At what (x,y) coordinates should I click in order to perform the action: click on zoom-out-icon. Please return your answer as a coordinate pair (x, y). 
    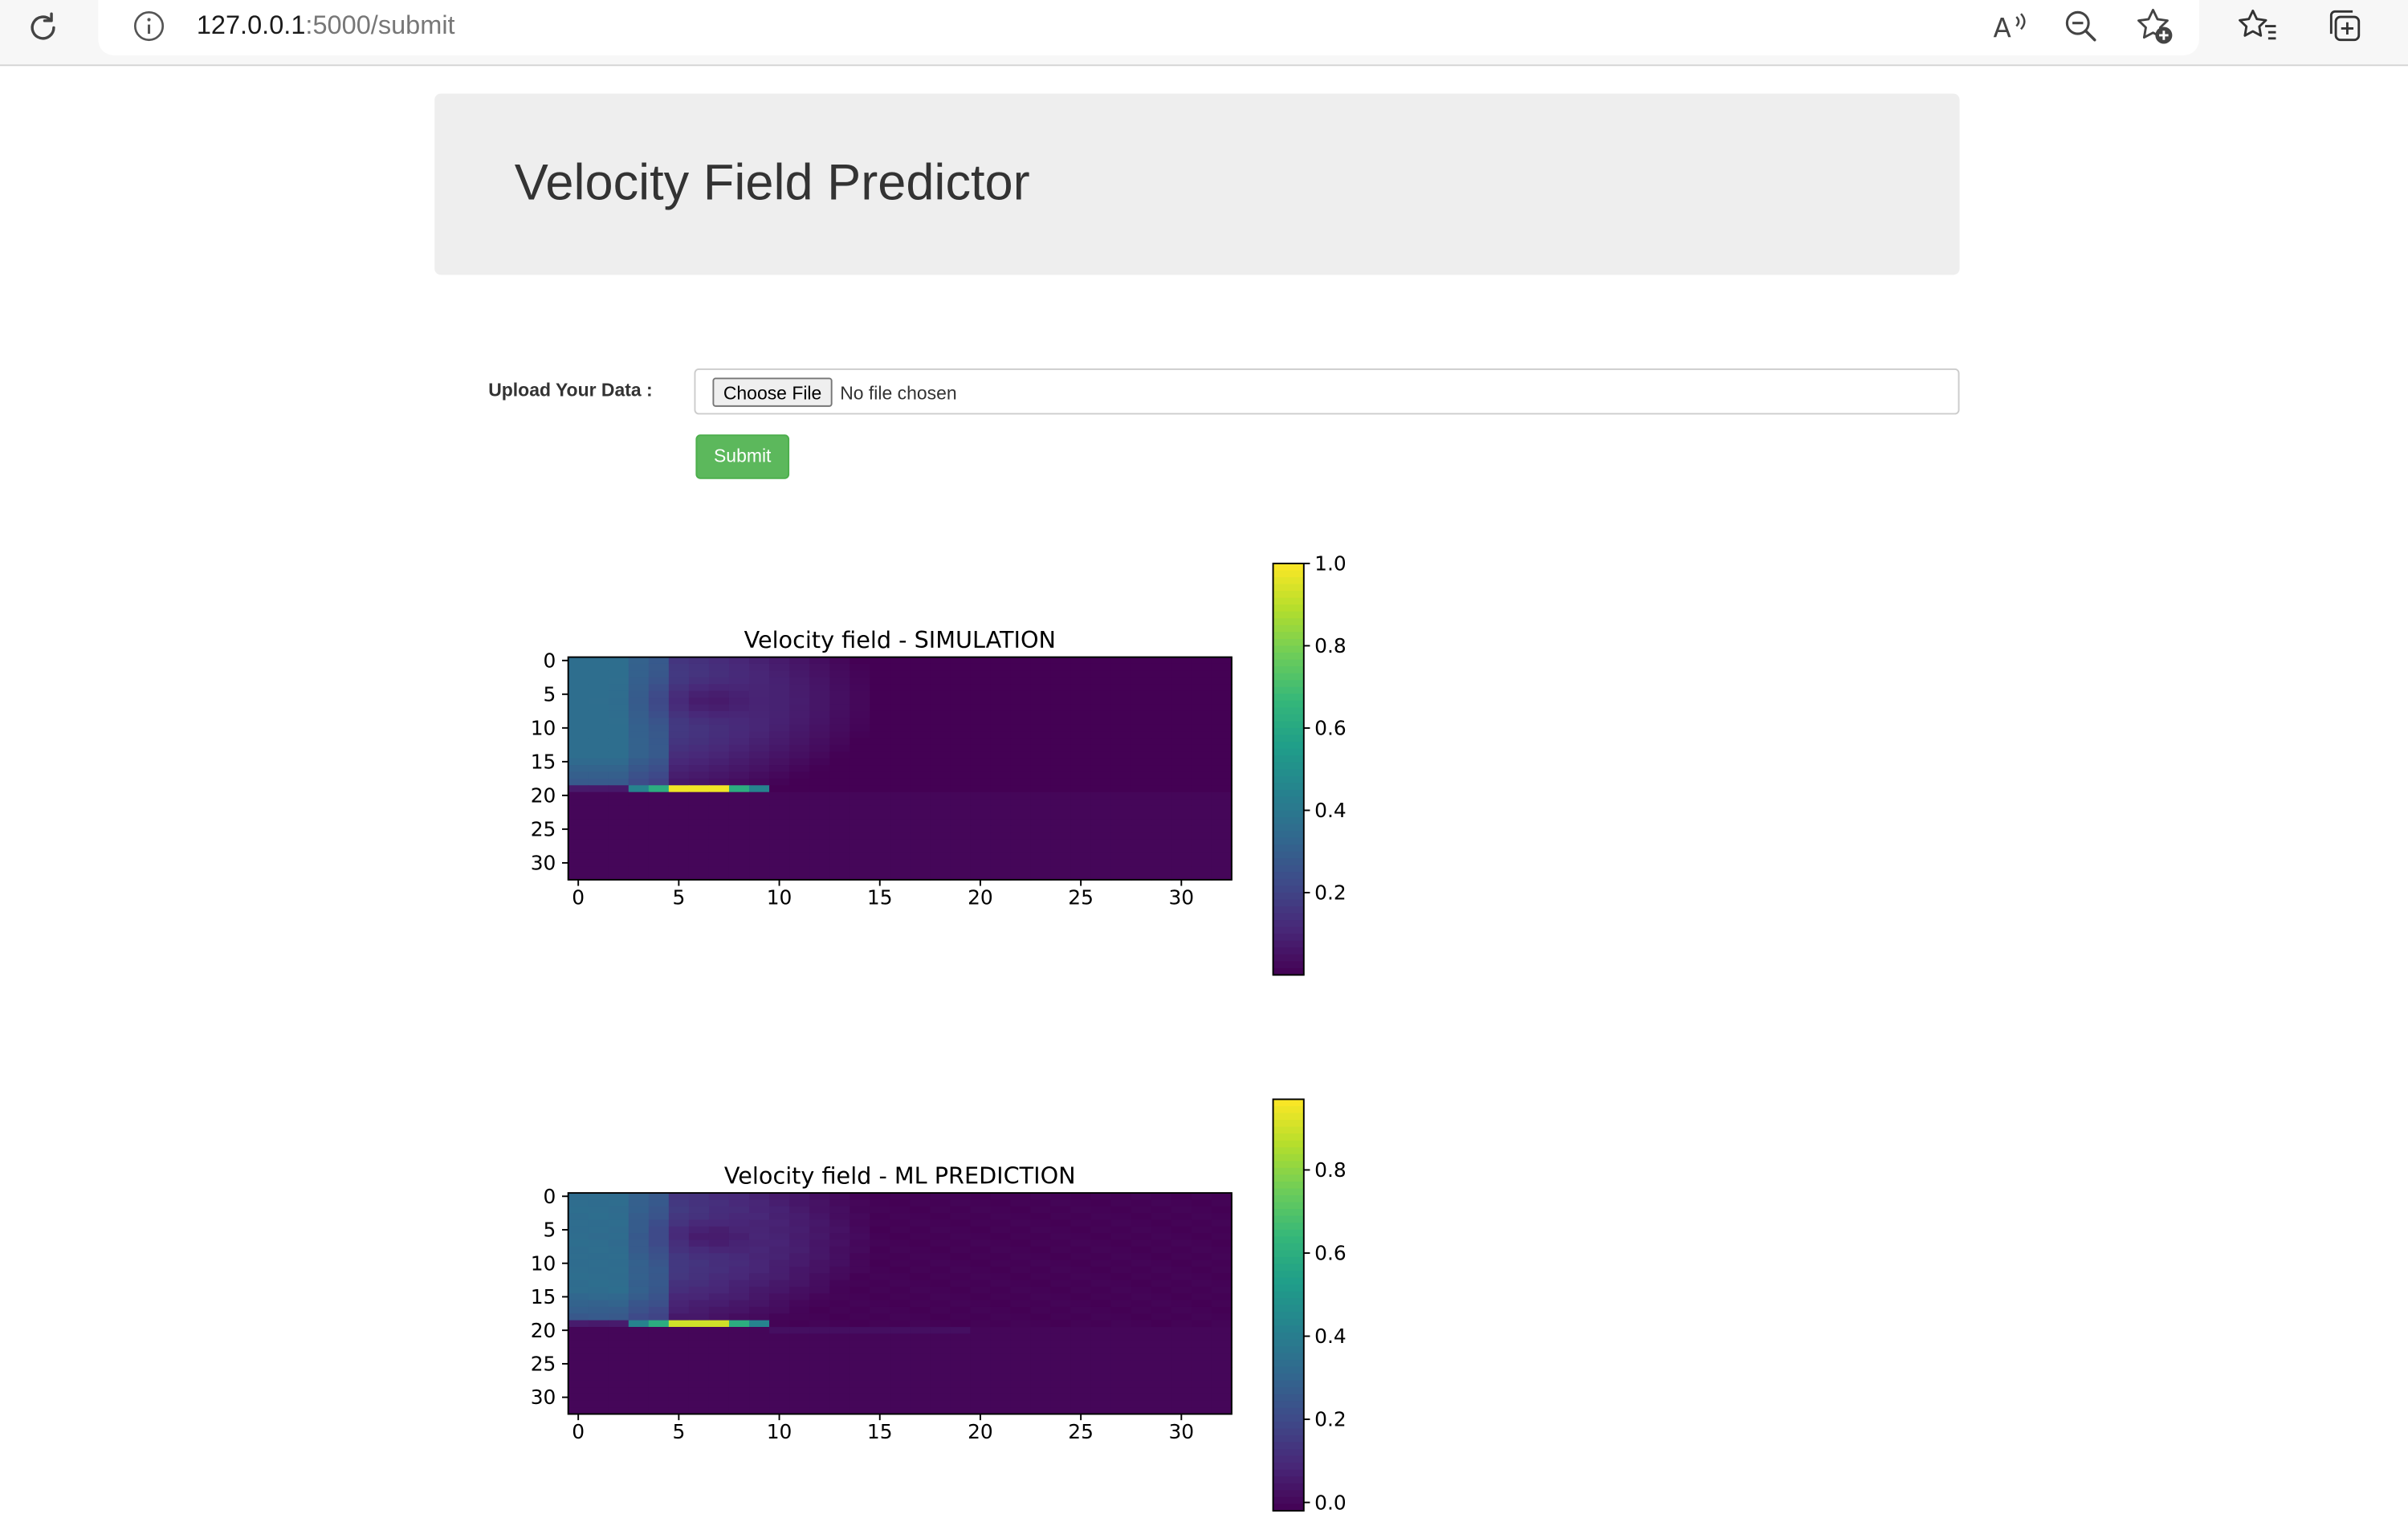
    Looking at the image, I should click on (2081, 26).